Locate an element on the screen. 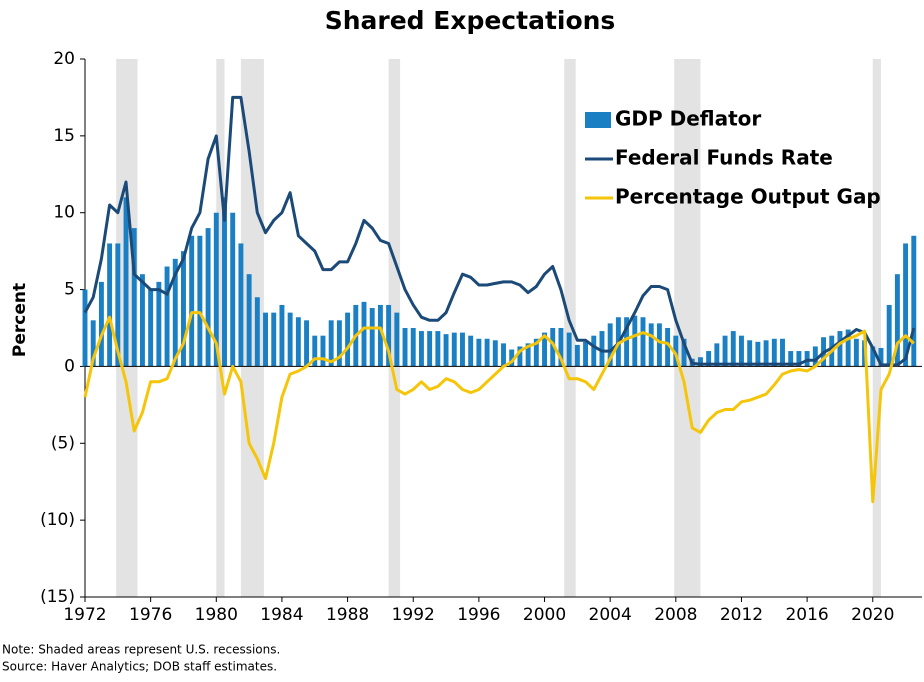 The image size is (924, 682). legend-swatch is located at coordinates (598, 120).